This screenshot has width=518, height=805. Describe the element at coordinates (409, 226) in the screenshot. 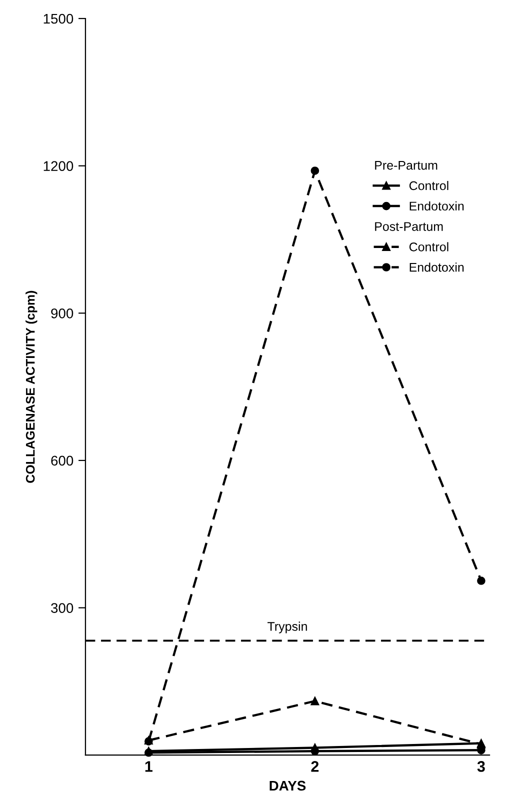

I see `annotation: Post-Partum` at that location.